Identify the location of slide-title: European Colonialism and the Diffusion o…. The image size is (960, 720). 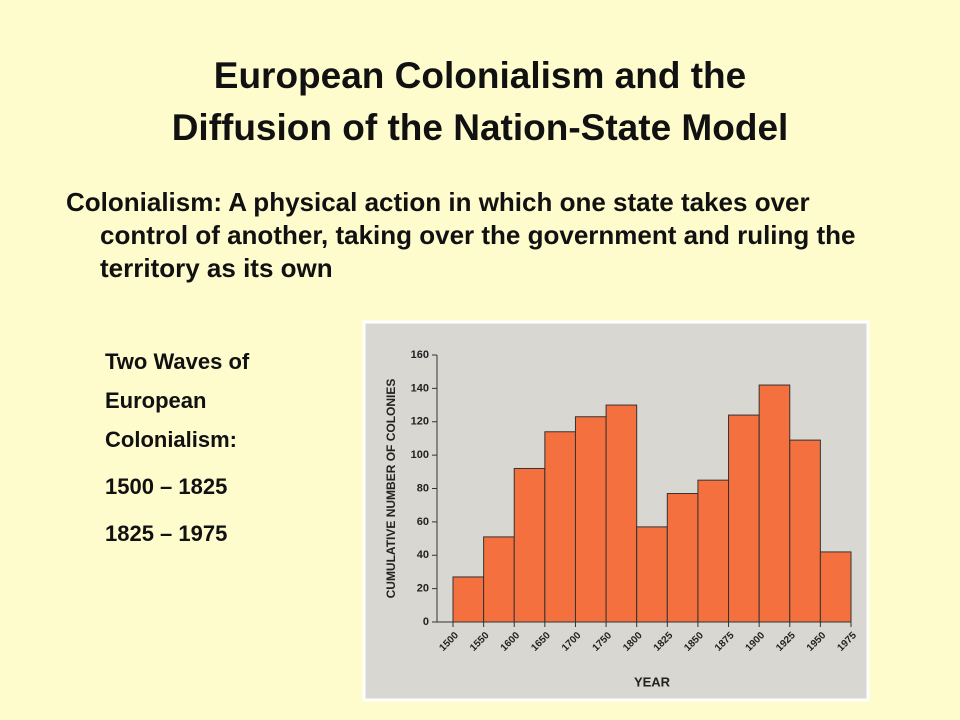
(480, 102).